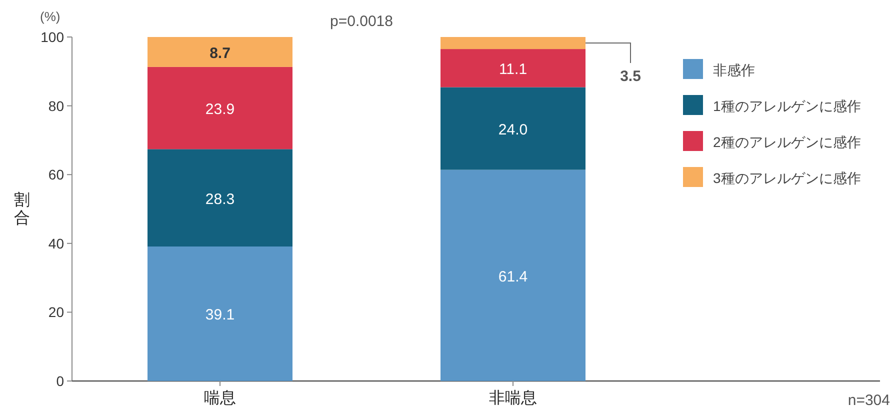 The image size is (894, 411). Describe the element at coordinates (52, 37) in the screenshot. I see `y-tick-label: 100` at that location.